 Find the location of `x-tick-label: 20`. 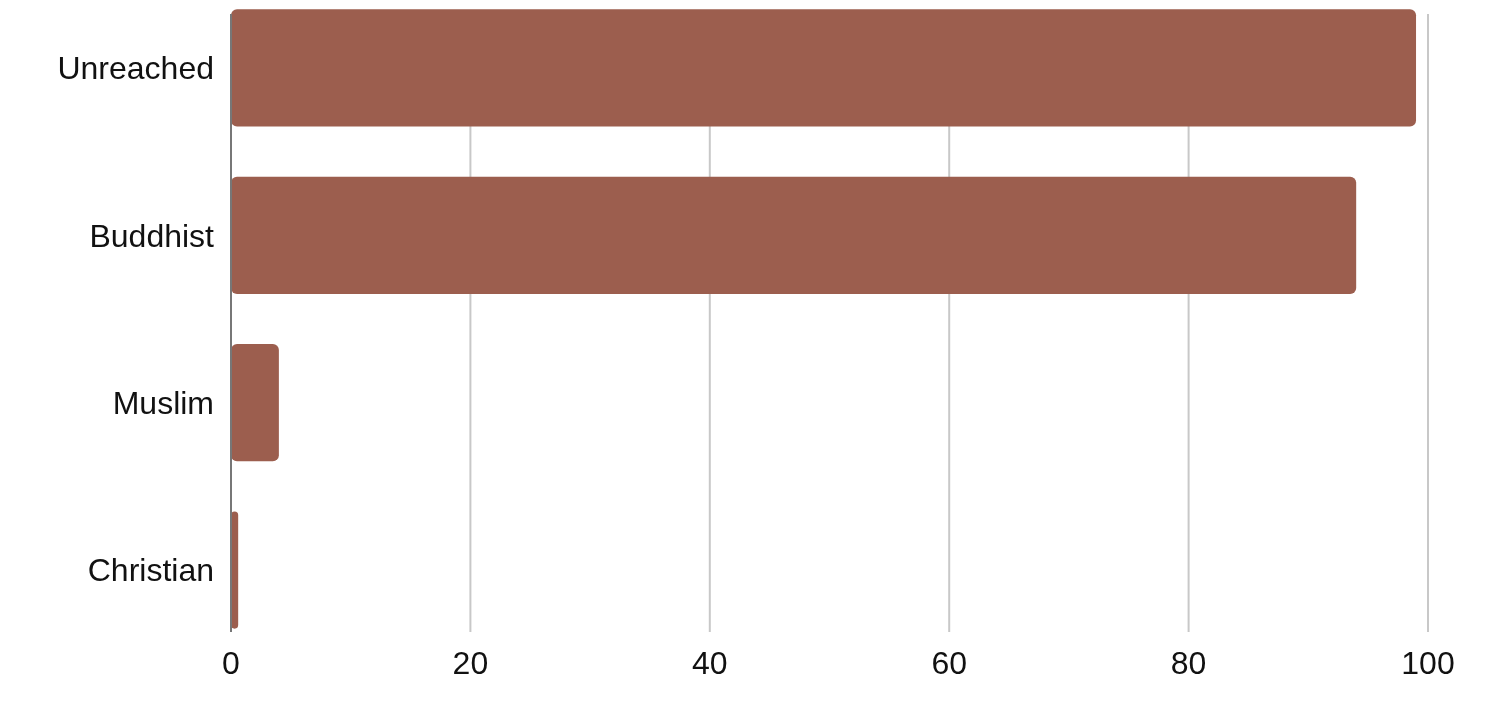

x-tick-label: 20 is located at coordinates (470, 663).